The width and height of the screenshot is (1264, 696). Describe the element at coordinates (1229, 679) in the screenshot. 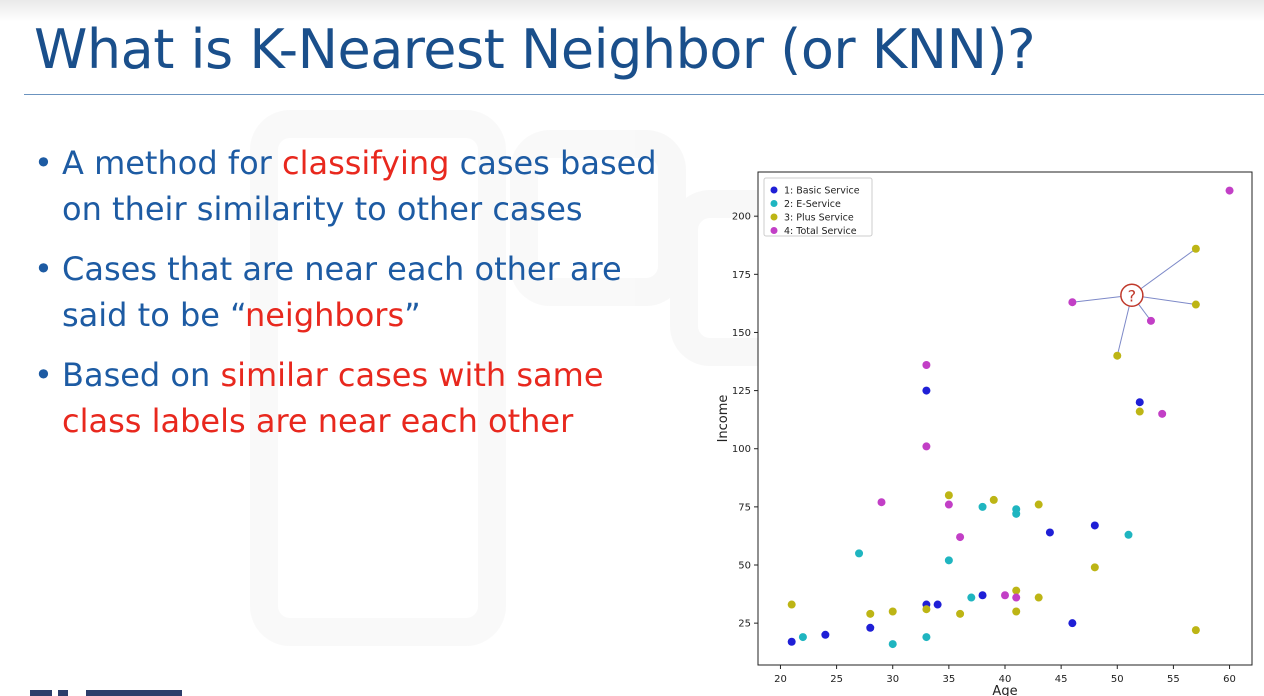

I see `x-tick-label: 60` at that location.